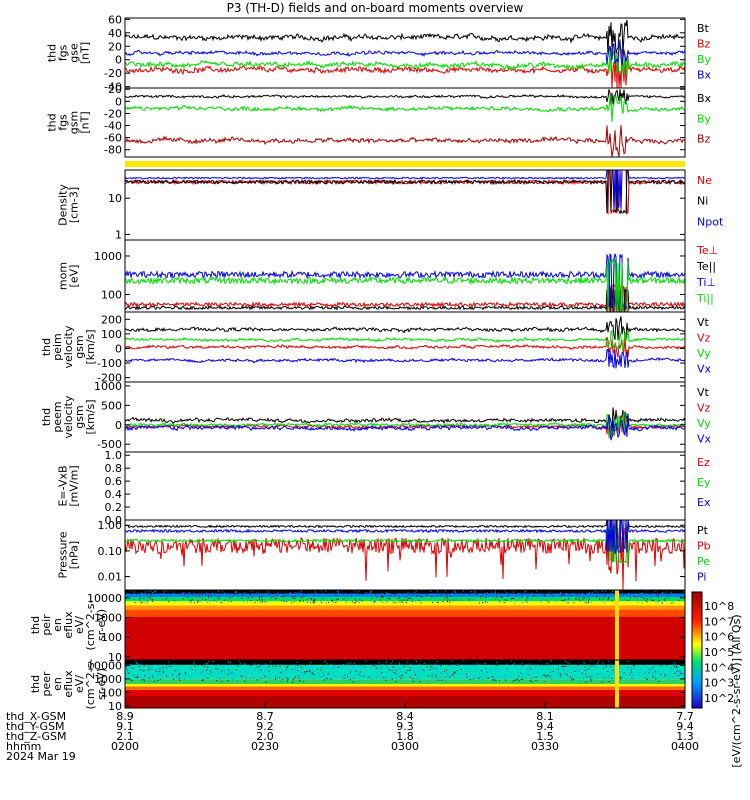 The height and width of the screenshot is (800, 750). What do you see at coordinates (85, 122) in the screenshot?
I see `y-axis-label: [nT]` at bounding box center [85, 122].